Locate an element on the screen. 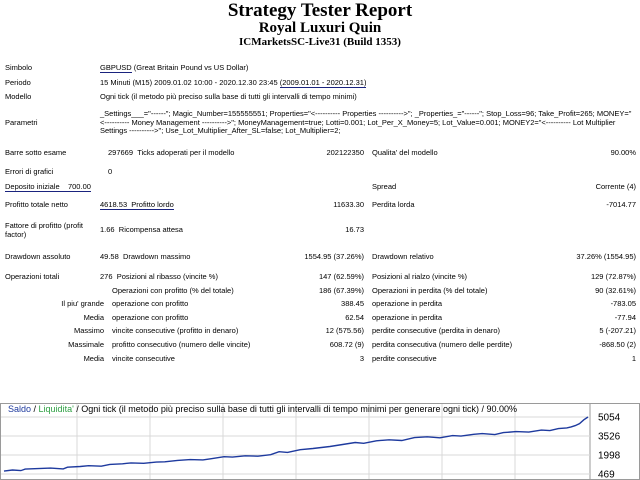  y-tick-label: 469 is located at coordinates (606, 475).